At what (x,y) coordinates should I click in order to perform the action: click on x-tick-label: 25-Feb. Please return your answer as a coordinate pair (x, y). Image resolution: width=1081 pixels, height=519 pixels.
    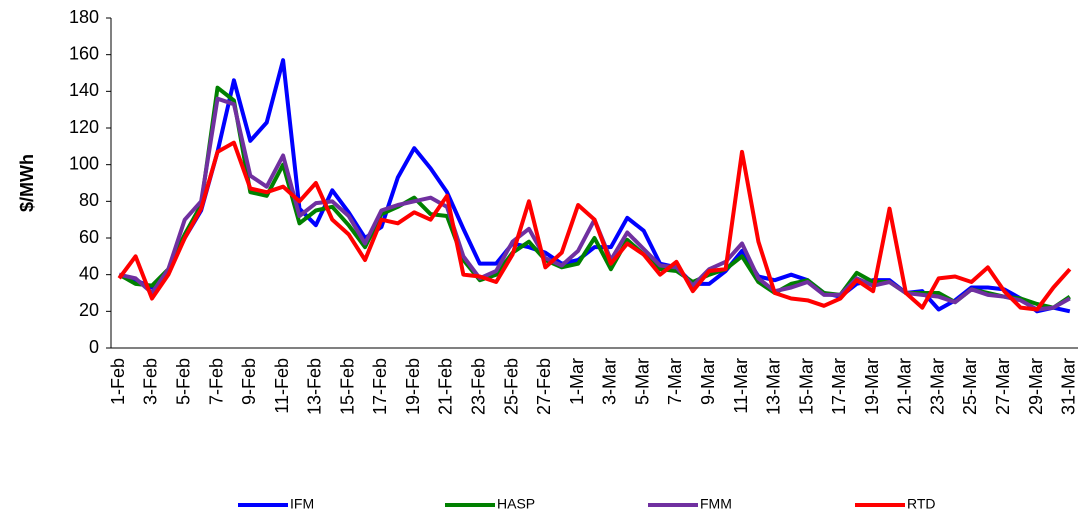
    Looking at the image, I should click on (511, 386).